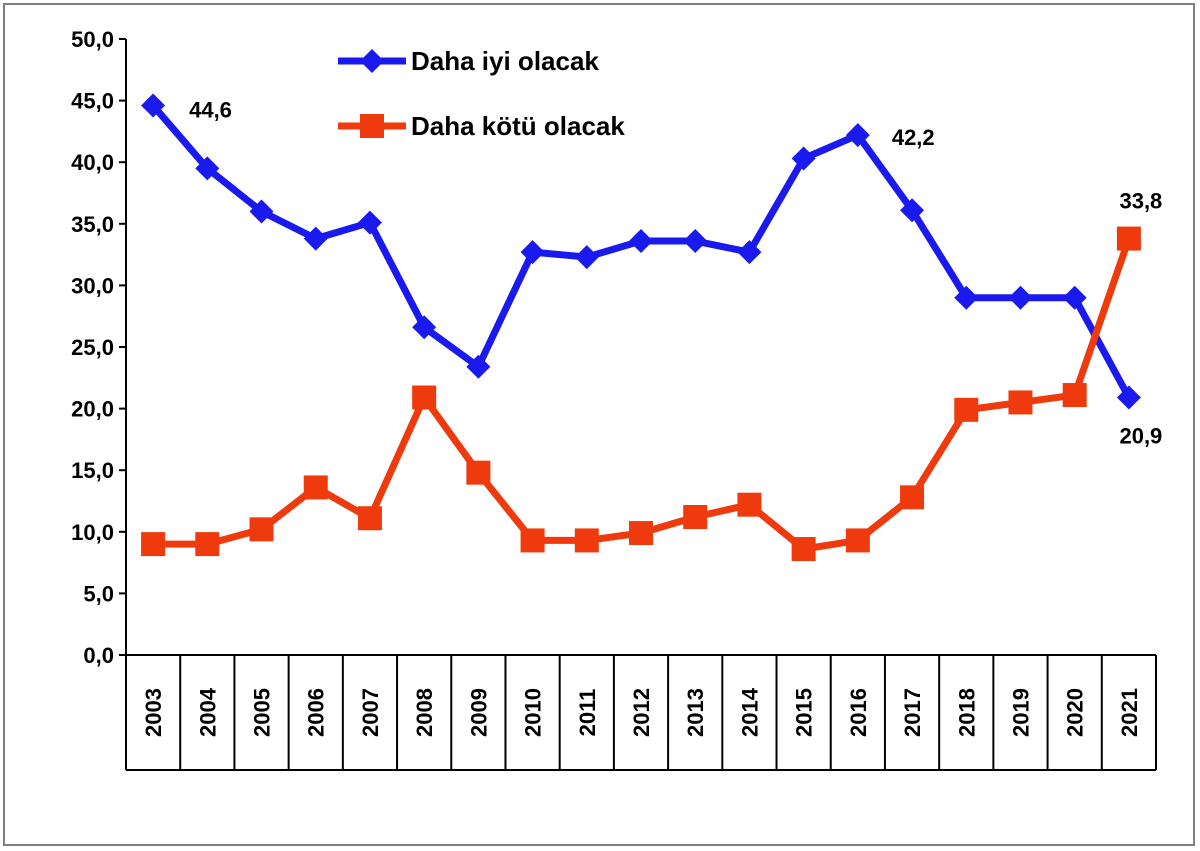 This screenshot has width=1200, height=851. I want to click on x-tick-label: 2008, so click(424, 712).